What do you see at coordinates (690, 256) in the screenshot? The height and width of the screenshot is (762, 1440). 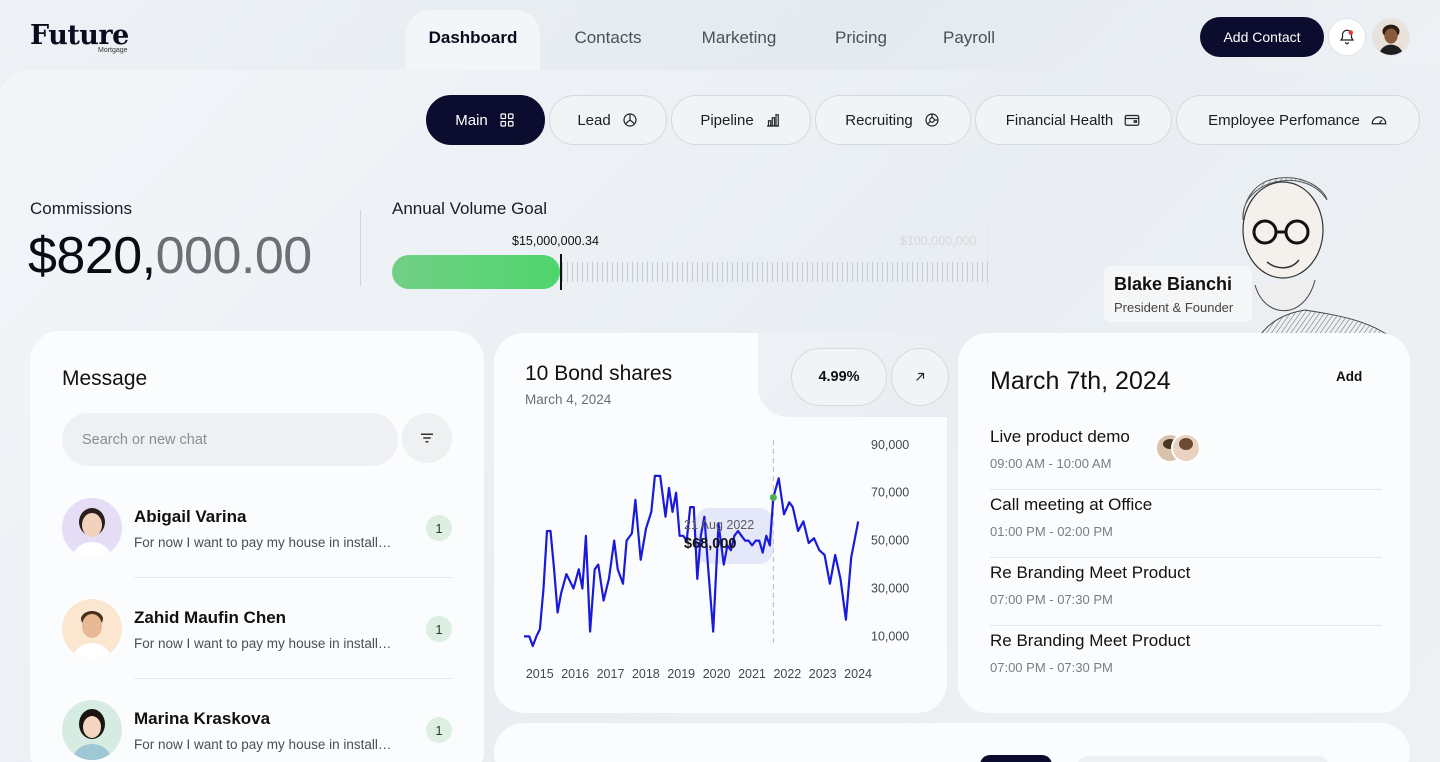 I see `annual-goal-progress` at bounding box center [690, 256].